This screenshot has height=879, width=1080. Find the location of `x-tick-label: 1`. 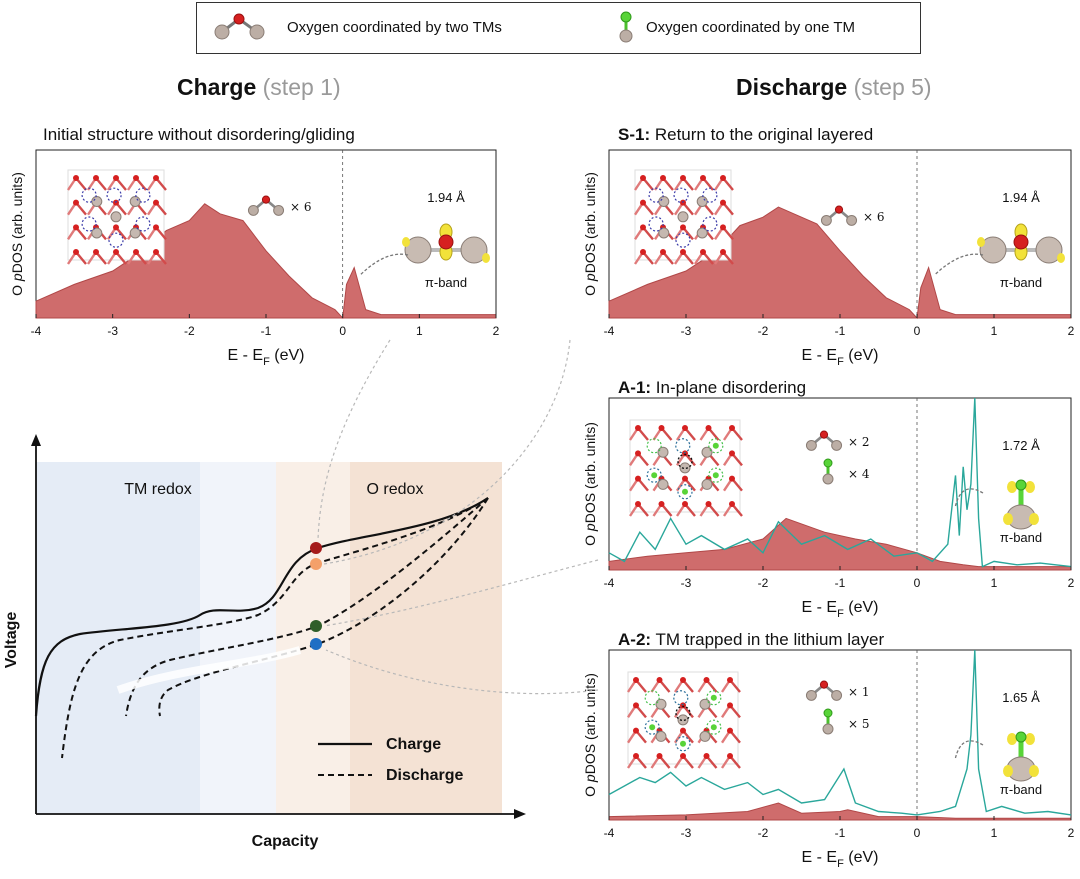

x-tick-label: 1 is located at coordinates (994, 833).